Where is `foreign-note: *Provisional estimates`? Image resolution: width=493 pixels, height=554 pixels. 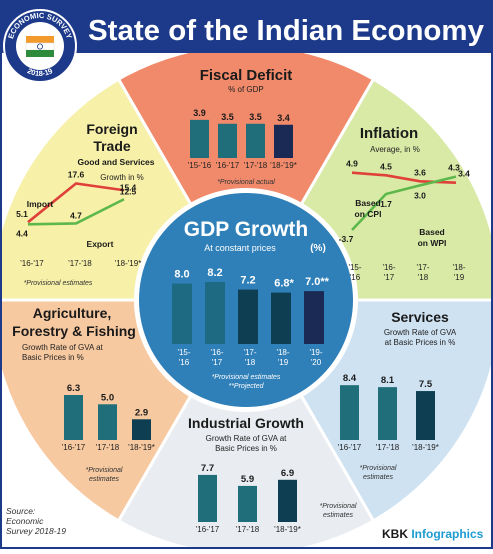
foreign-note: *Provisional estimates is located at coordinates (58, 283).